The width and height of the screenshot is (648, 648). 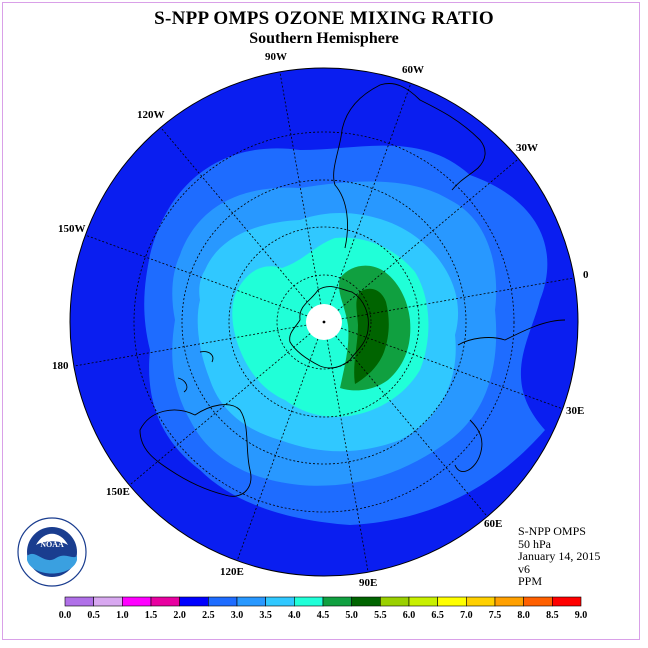 What do you see at coordinates (329, 327) in the screenshot?
I see `antarctica-coastline` at bounding box center [329, 327].